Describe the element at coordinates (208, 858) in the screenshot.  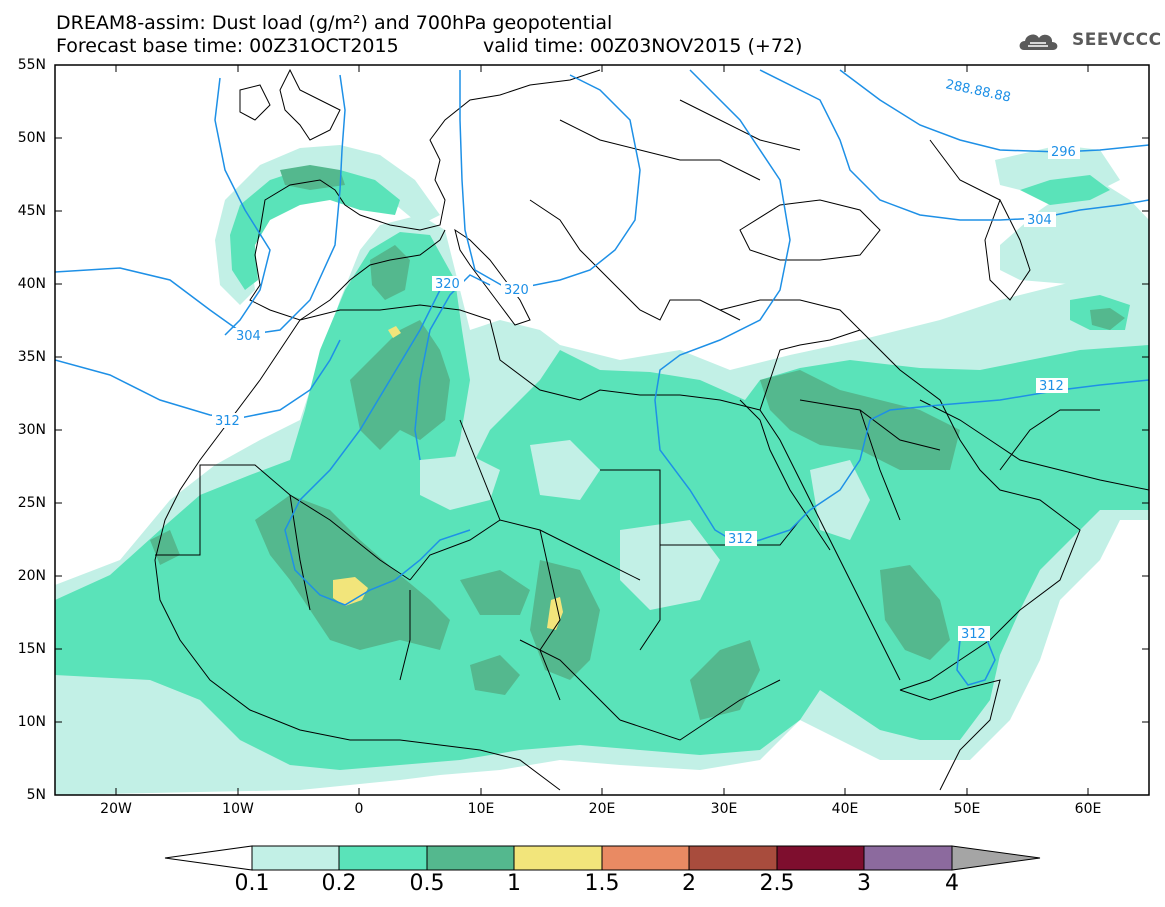
I see `colorbar-low-triangle` at that location.